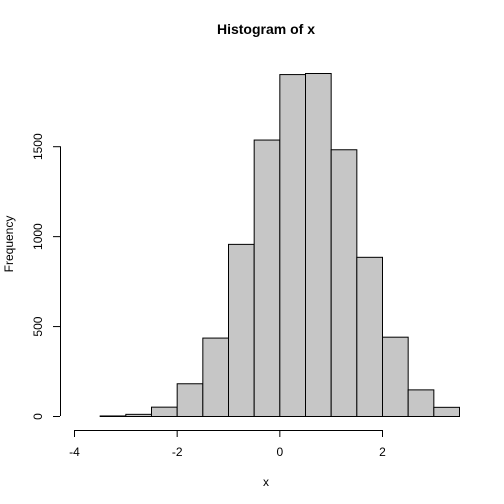 This screenshot has width=504, height=504. What do you see at coordinates (266, 29) in the screenshot?
I see `chart-title: Histogram of x` at bounding box center [266, 29].